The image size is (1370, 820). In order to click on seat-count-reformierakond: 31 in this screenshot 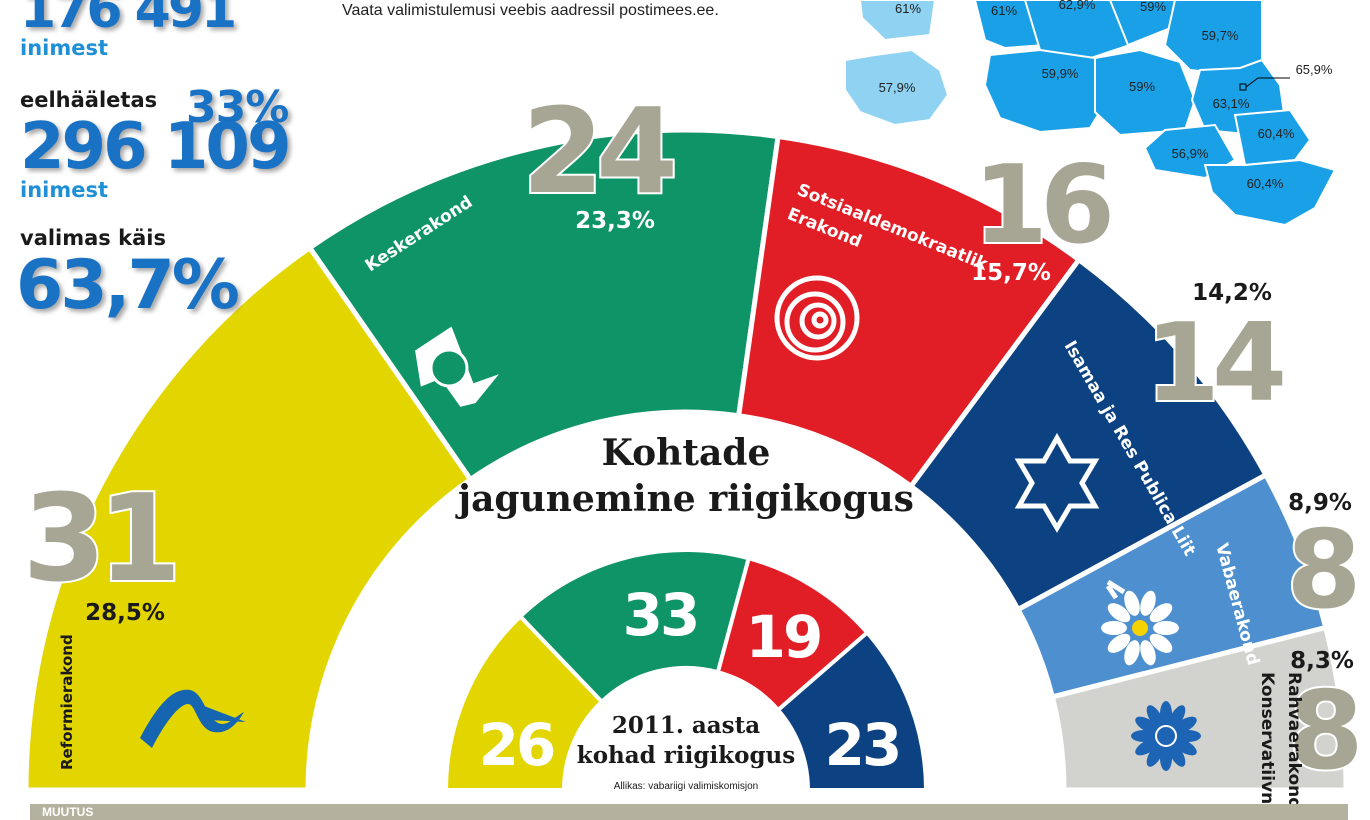, I will do `click(98, 539)`.